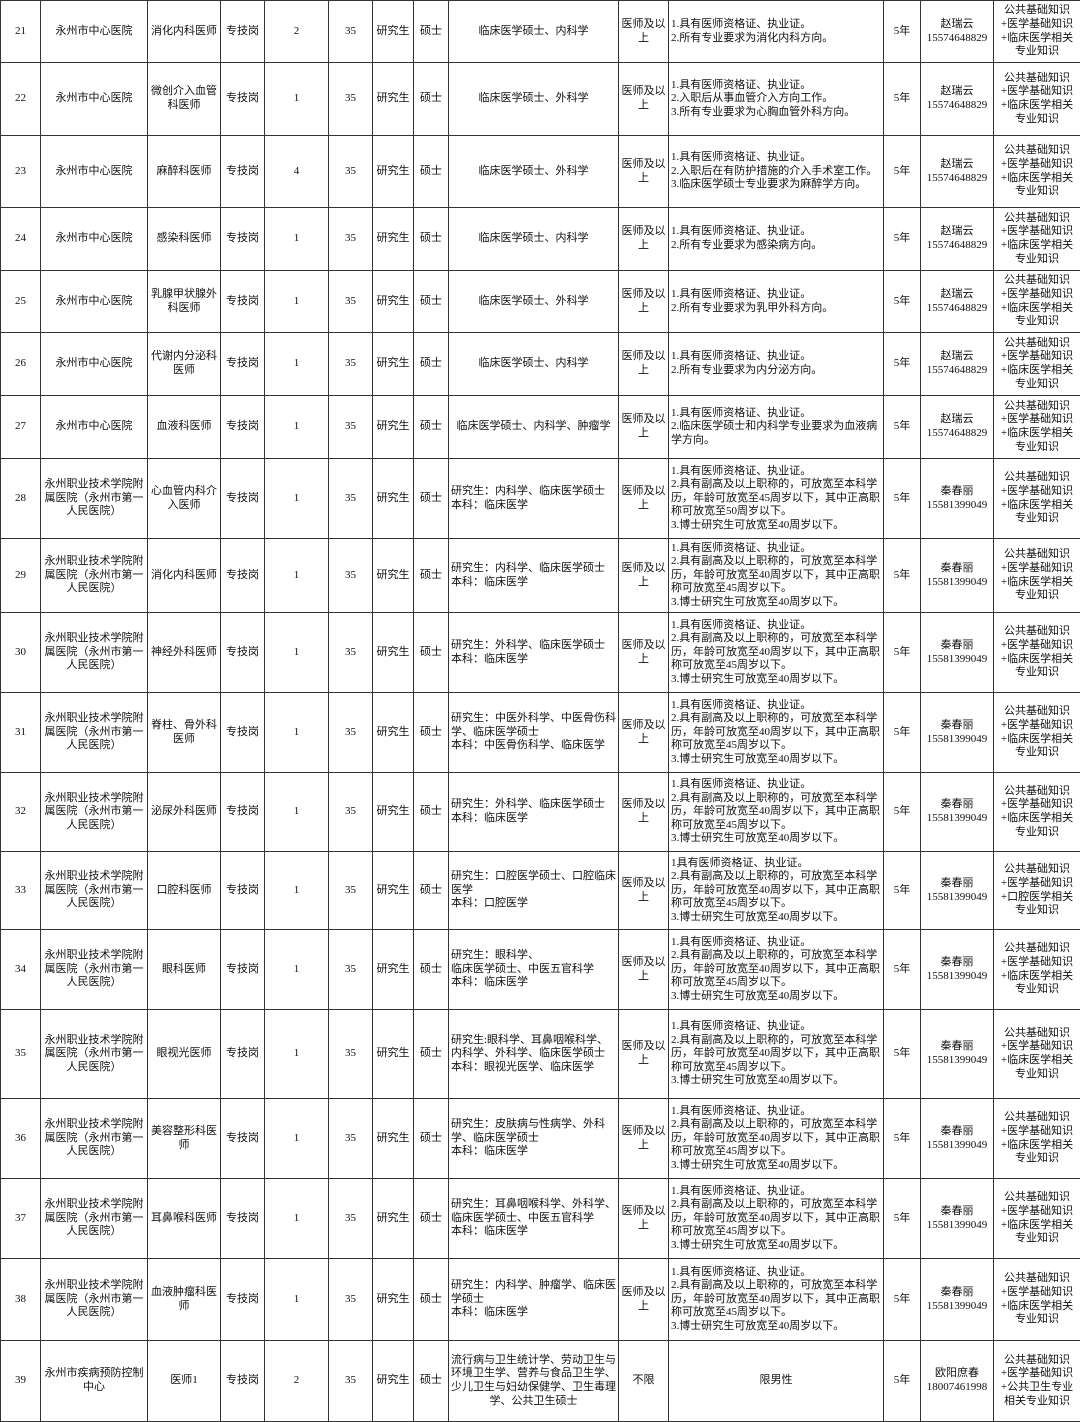 This screenshot has width=1080, height=1422. Describe the element at coordinates (1037, 1381) in the screenshot. I see `exam-subjects: 公共基础知识+医学基础知识+公共卫生专业相关专业知识` at that location.